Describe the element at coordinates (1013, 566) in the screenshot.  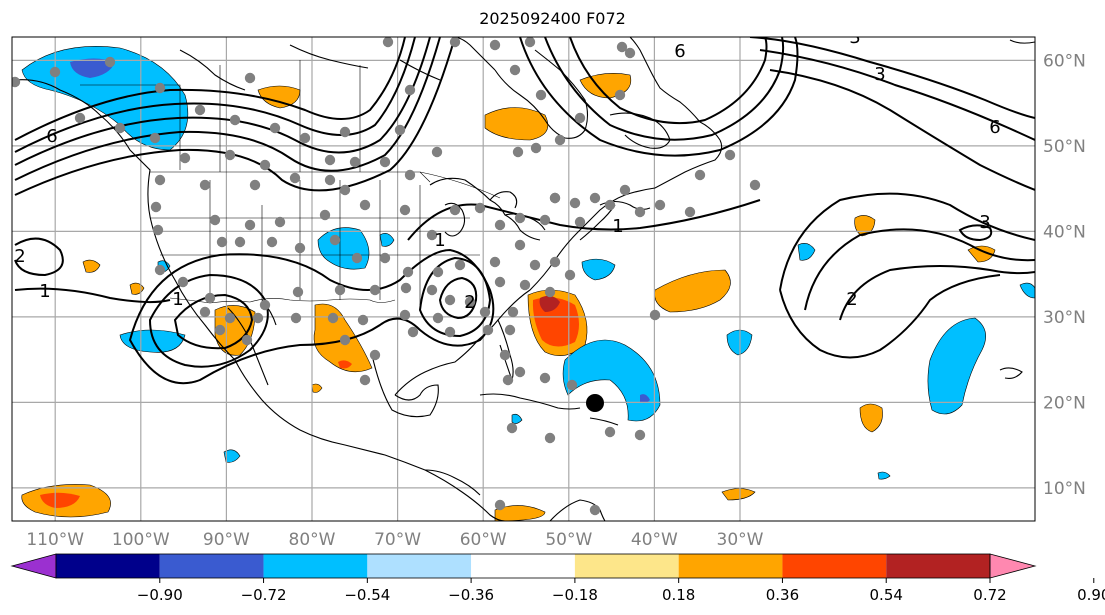
I see `colorbar-extend-high` at that location.